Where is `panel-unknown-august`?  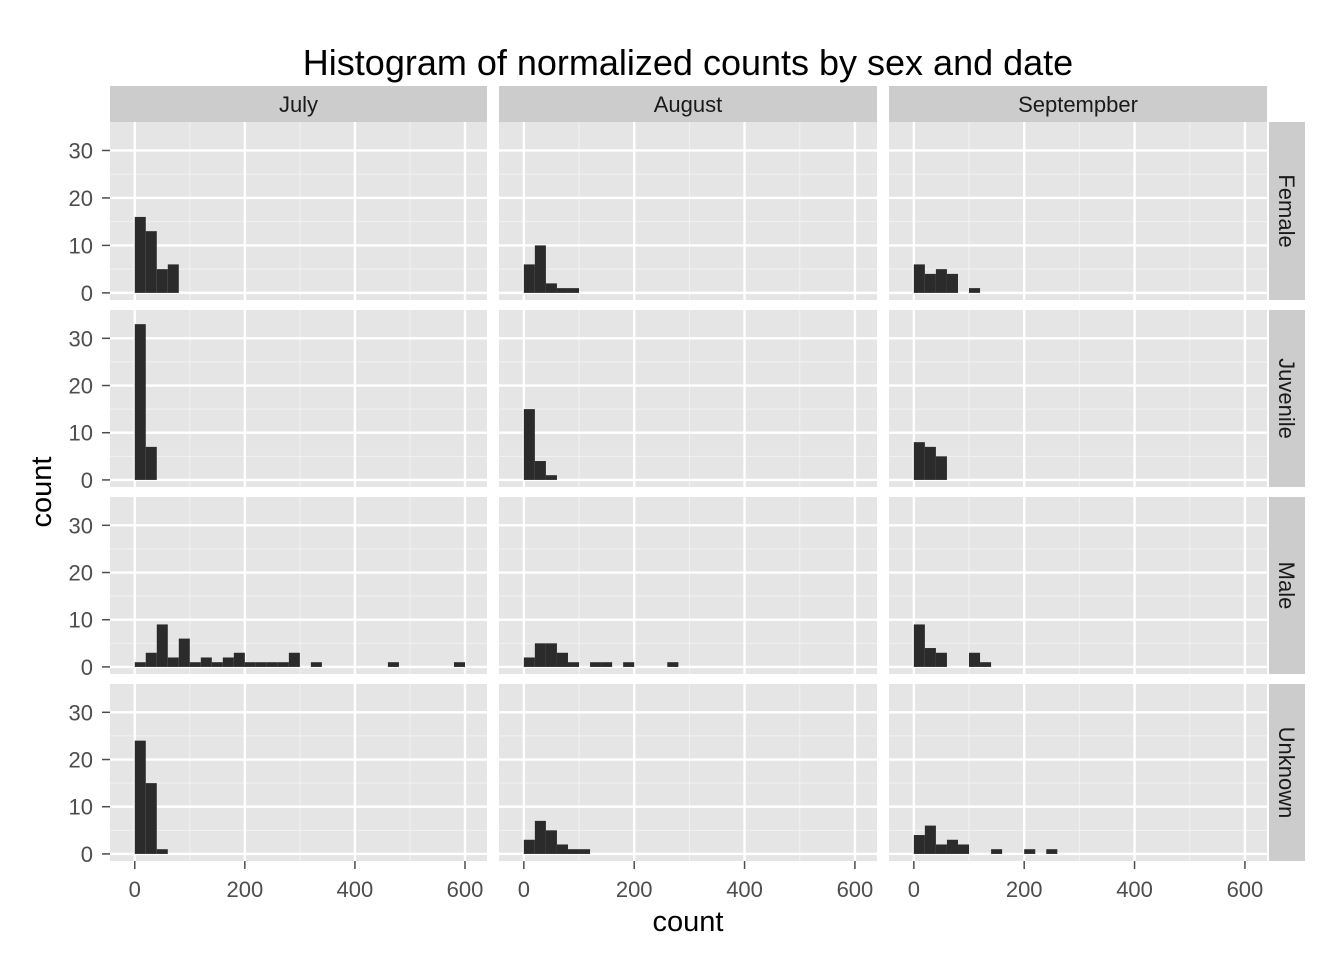 panel-unknown-august is located at coordinates (688, 772).